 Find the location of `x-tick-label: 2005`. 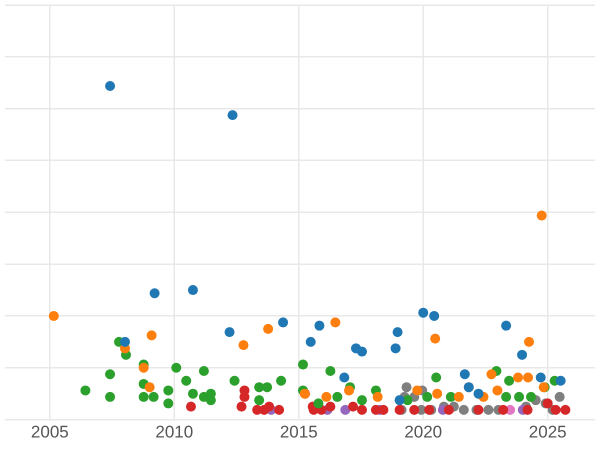

x-tick-label: 2005 is located at coordinates (49, 432).